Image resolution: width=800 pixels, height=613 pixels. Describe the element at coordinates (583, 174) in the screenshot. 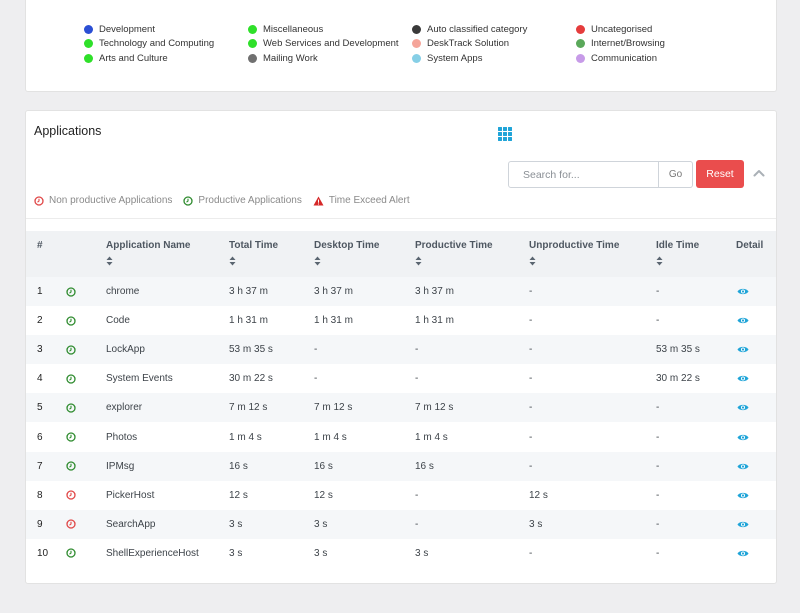

I see `search-input` at that location.